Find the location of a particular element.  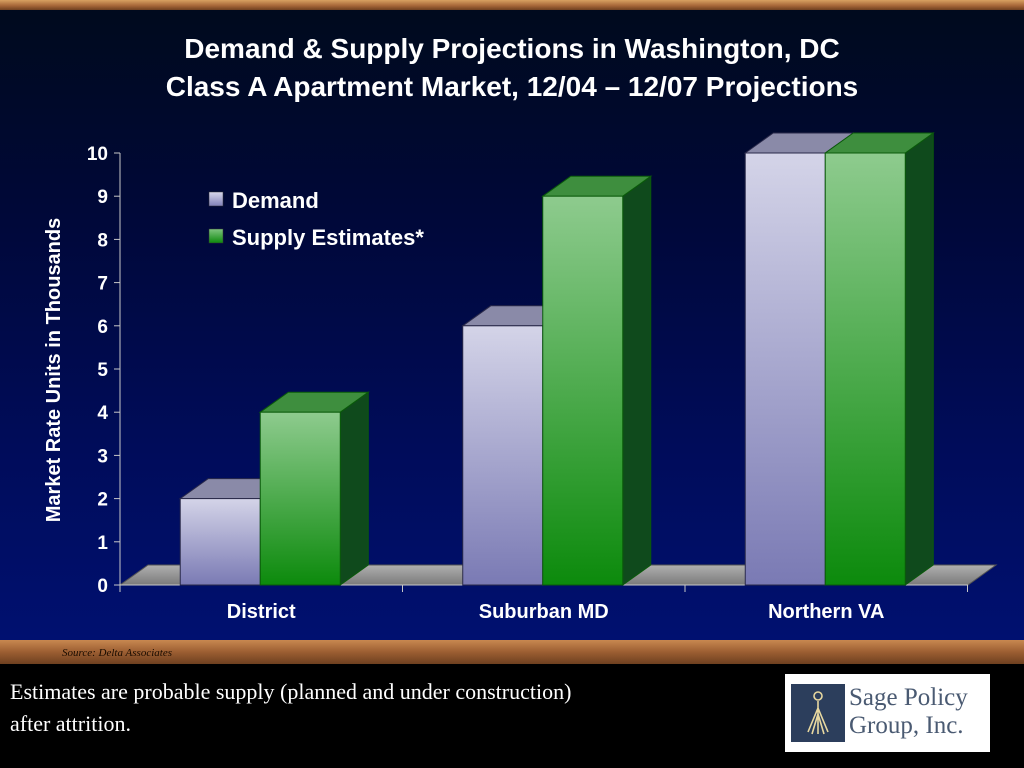

y-tick-label: 10 is located at coordinates (97, 154).